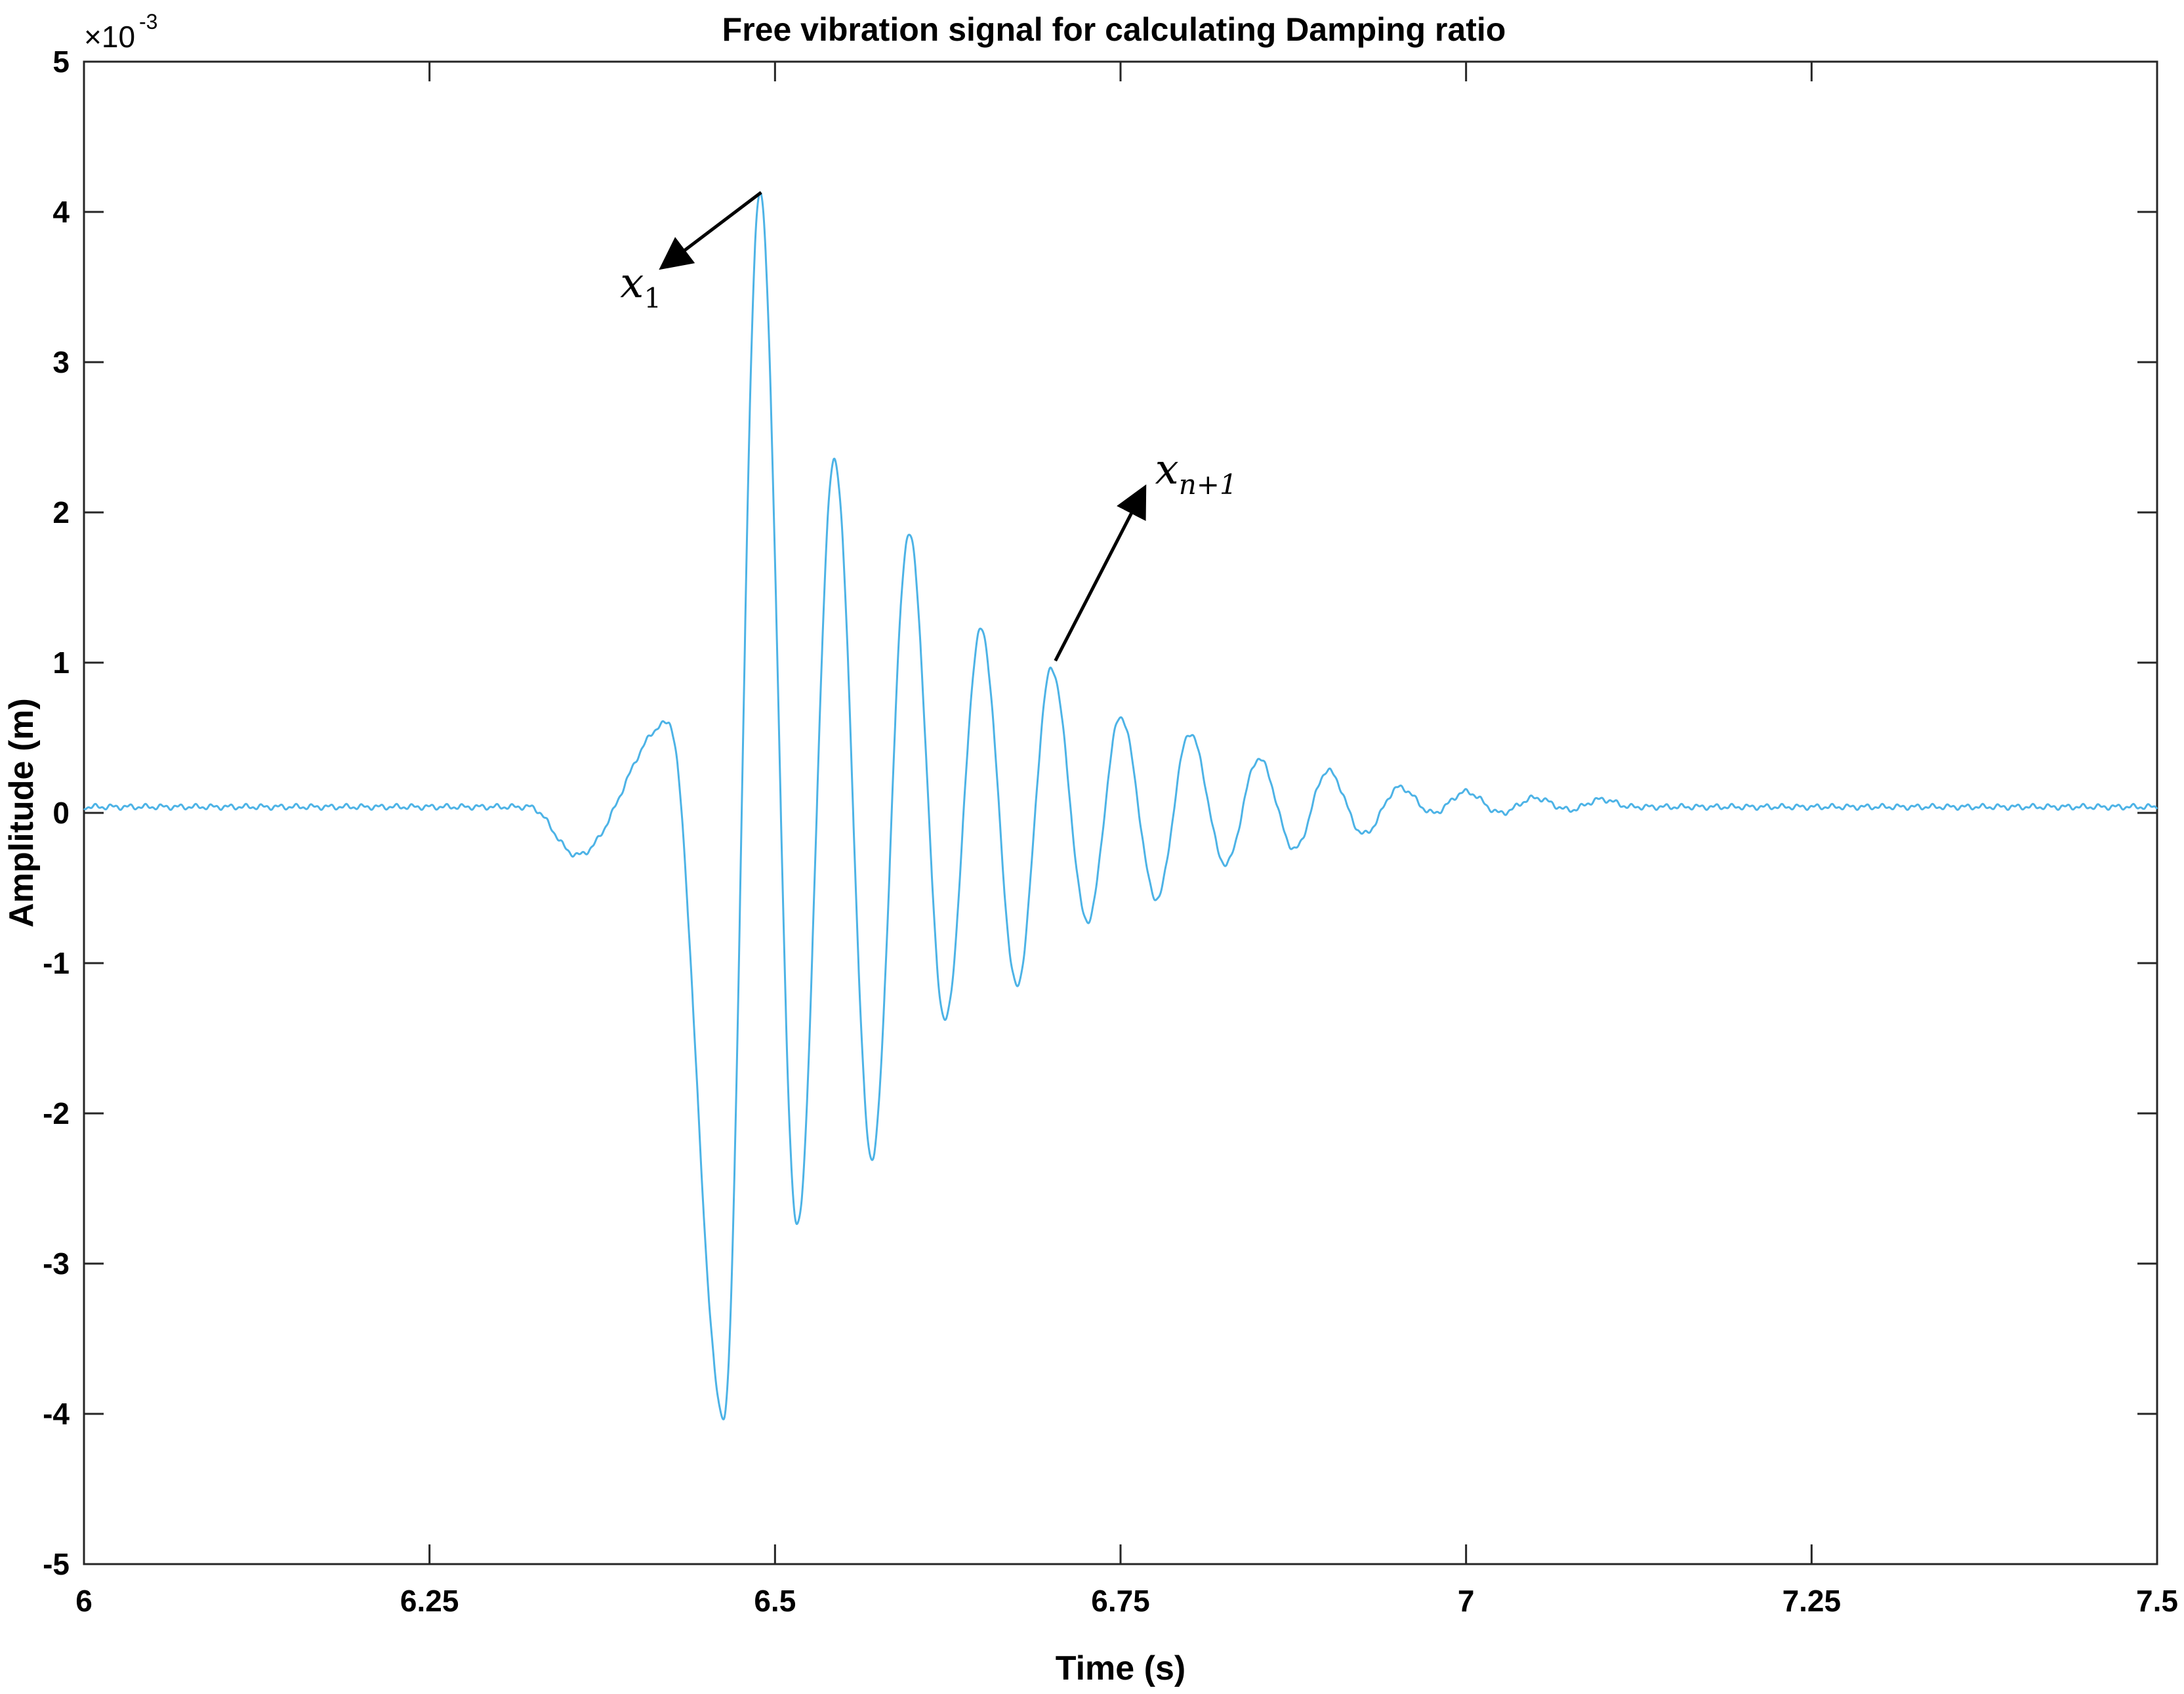 Image resolution: width=2184 pixels, height=1694 pixels. Describe the element at coordinates (61, 62) in the screenshot. I see `y-tick-label: 5` at that location.